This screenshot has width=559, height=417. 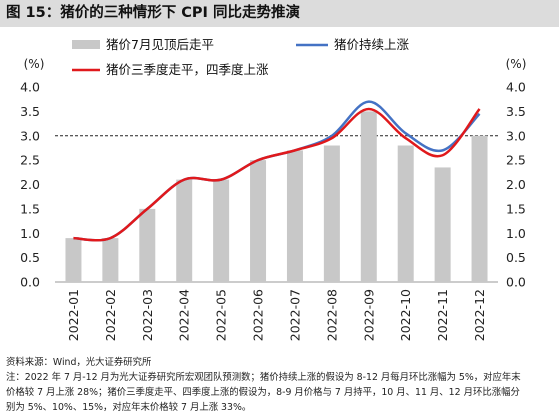 What do you see at coordinates (86, 44) in the screenshot?
I see `legend-swatch-bar` at bounding box center [86, 44].